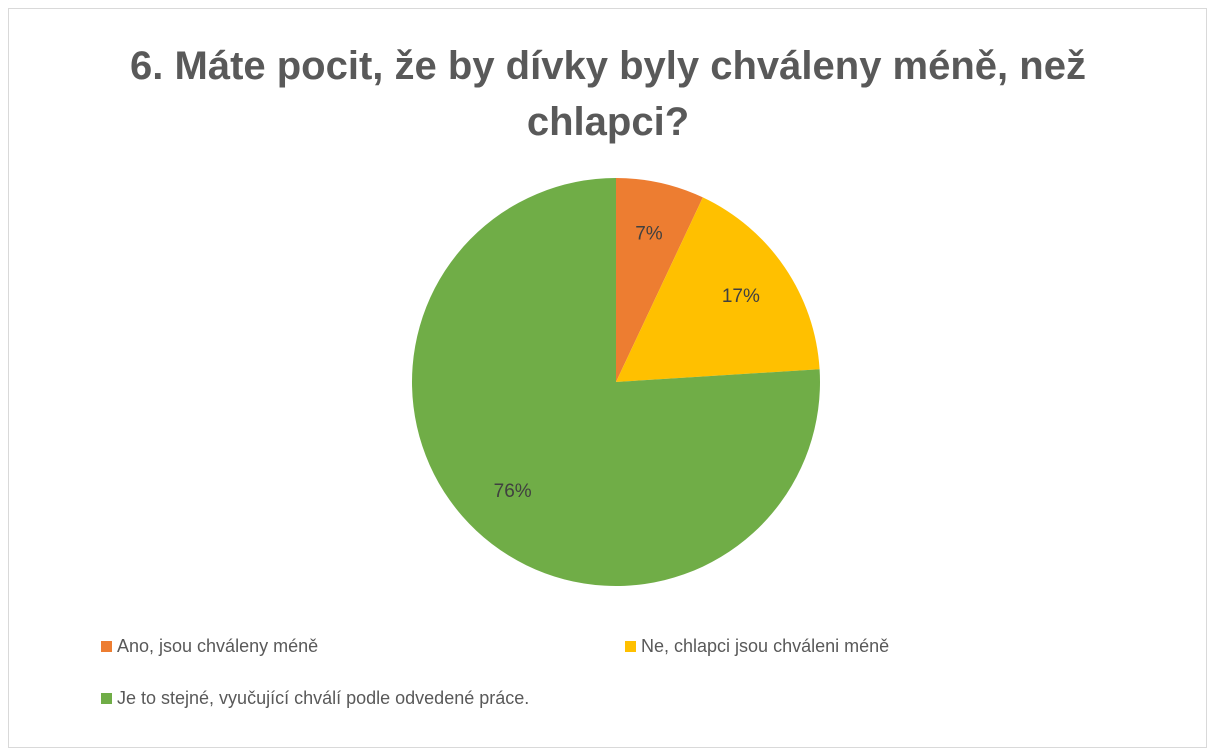 The height and width of the screenshot is (748, 1216). I want to click on pie-slice-ano, so click(659, 280).